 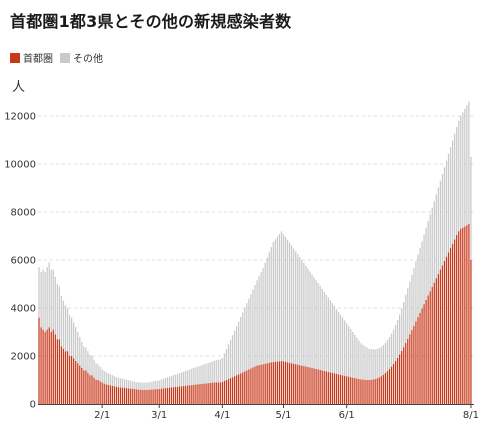 What do you see at coordinates (283, 415) in the screenshot?
I see `x-tick-label: 5/1` at bounding box center [283, 415].